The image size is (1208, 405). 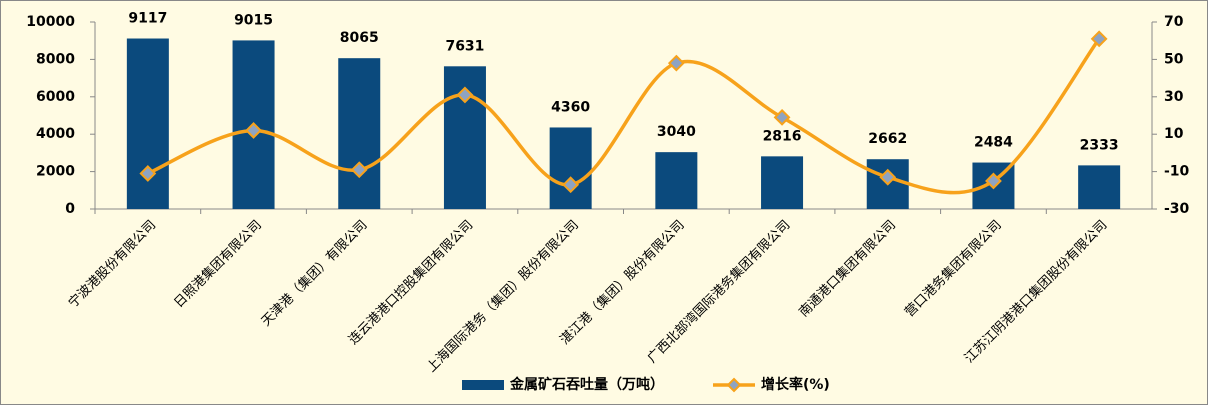 I want to click on y2-tick-label: -30, so click(x=1177, y=209).